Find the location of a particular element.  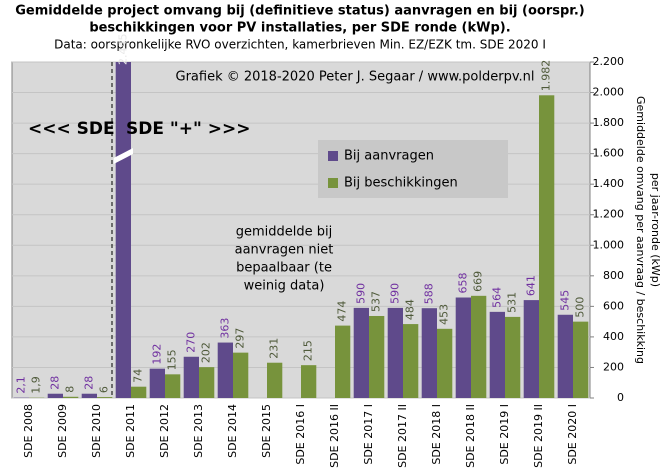

annotation: weinig data) is located at coordinates (284, 286).